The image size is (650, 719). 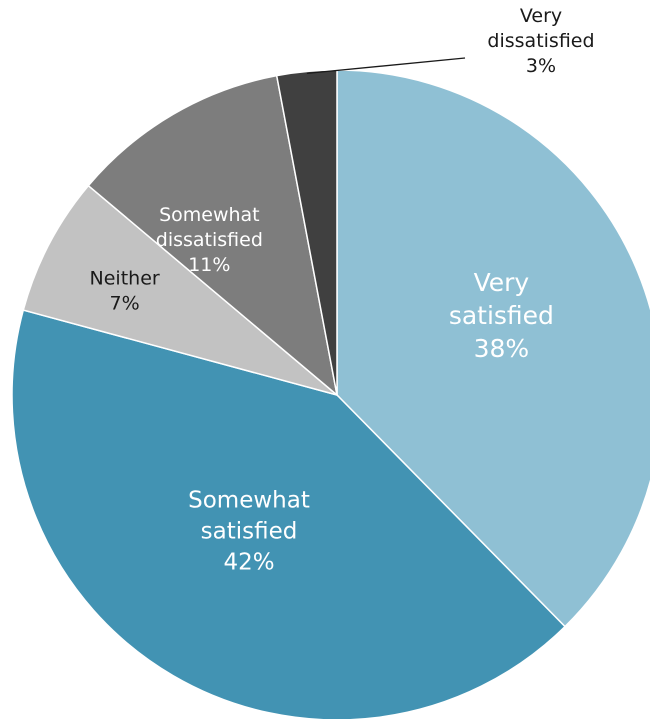 I want to click on slice-label-very-satisfied: Very satisfied 38%, so click(x=501, y=315).